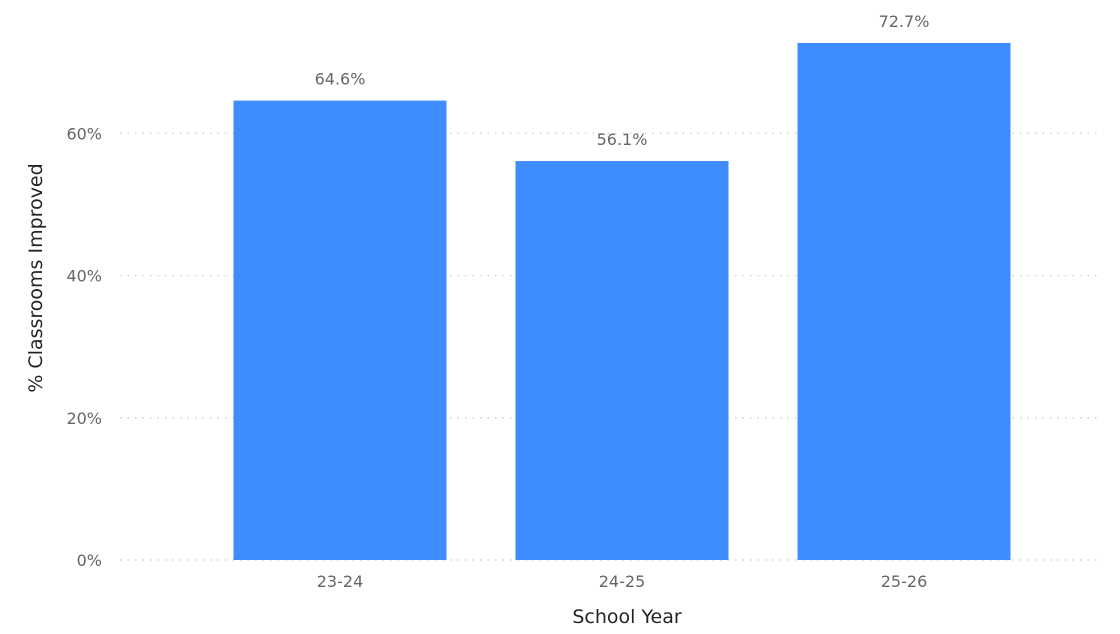  I want to click on data-label-23-24: 64.6%, so click(340, 79).